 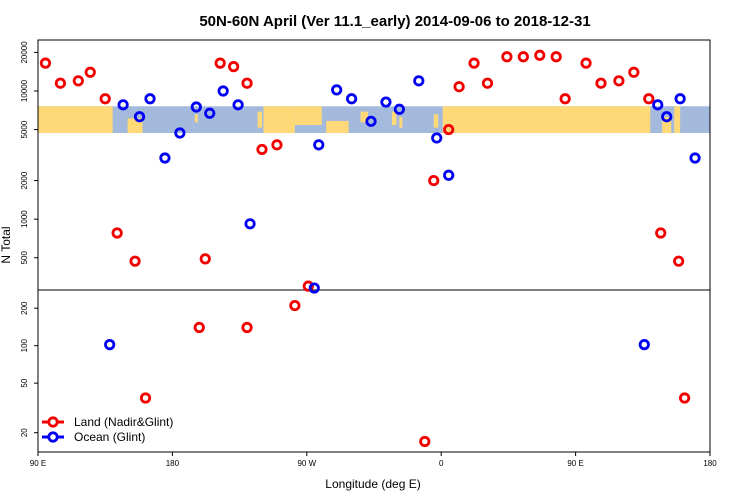 I want to click on y-tick-label: 10000, so click(x=24, y=90).